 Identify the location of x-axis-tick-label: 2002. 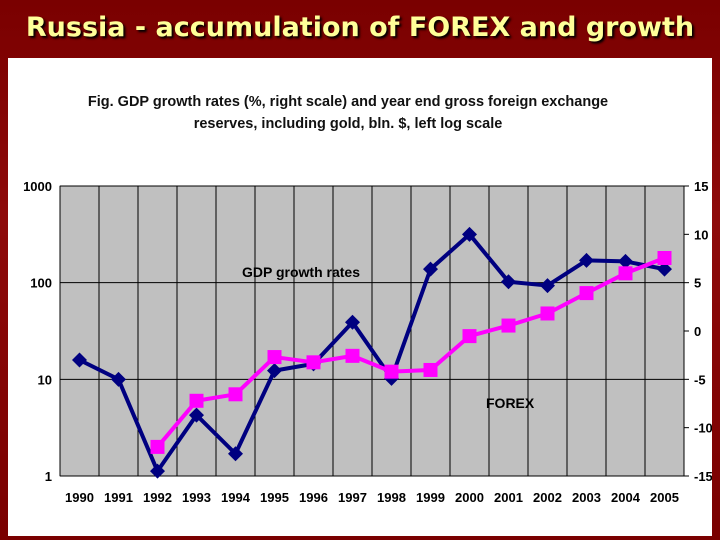
(547, 497).